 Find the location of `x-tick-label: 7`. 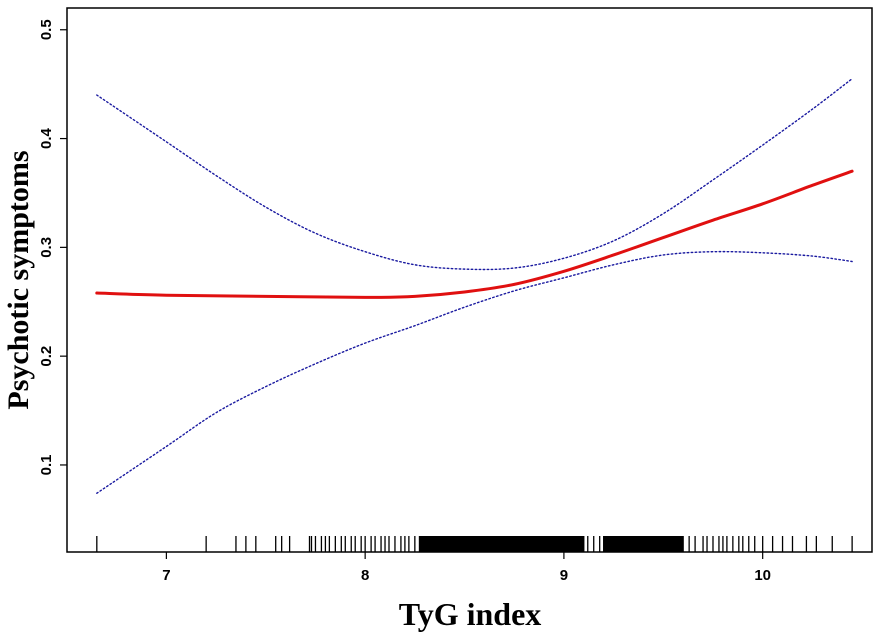

x-tick-label: 7 is located at coordinates (166, 575).